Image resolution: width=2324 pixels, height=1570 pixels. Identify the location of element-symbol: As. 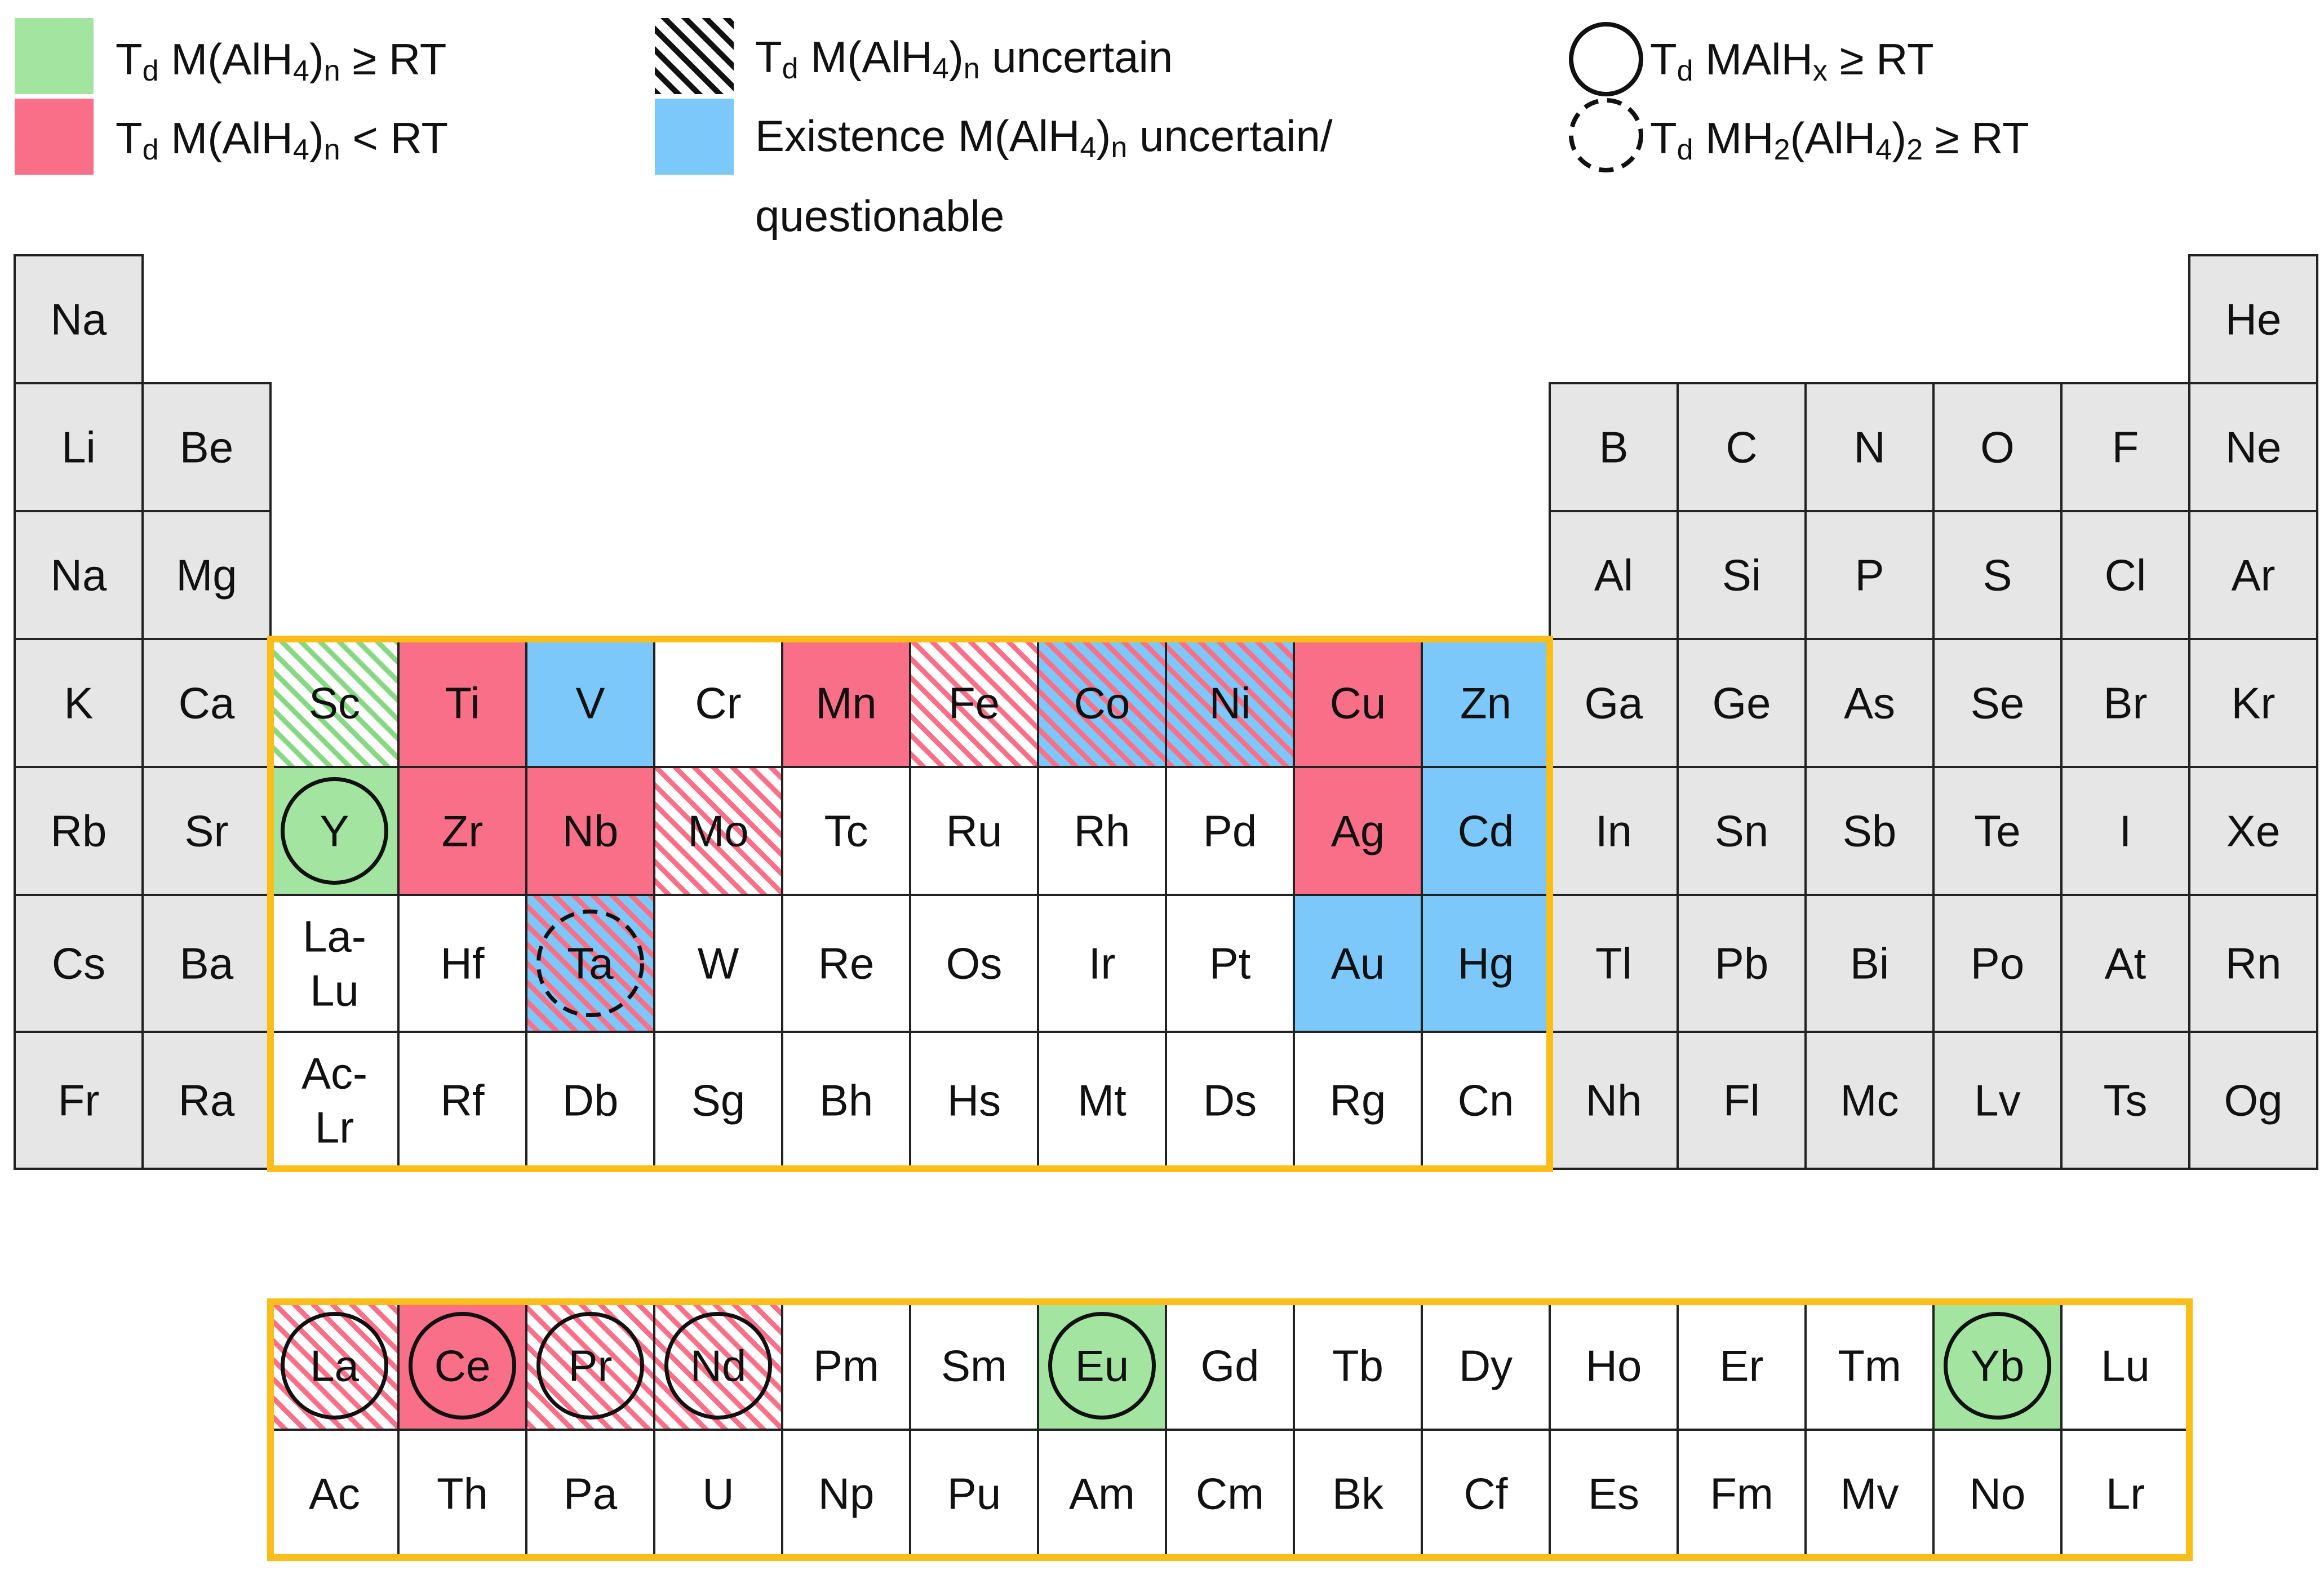
(1869, 703).